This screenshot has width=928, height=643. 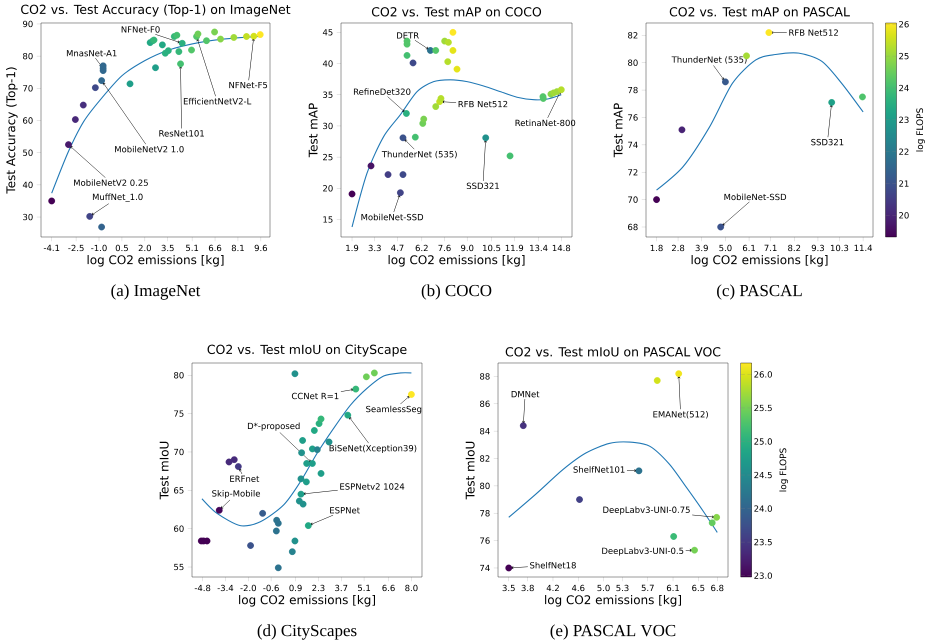 I want to click on color-bar-label: 21, so click(x=904, y=183).